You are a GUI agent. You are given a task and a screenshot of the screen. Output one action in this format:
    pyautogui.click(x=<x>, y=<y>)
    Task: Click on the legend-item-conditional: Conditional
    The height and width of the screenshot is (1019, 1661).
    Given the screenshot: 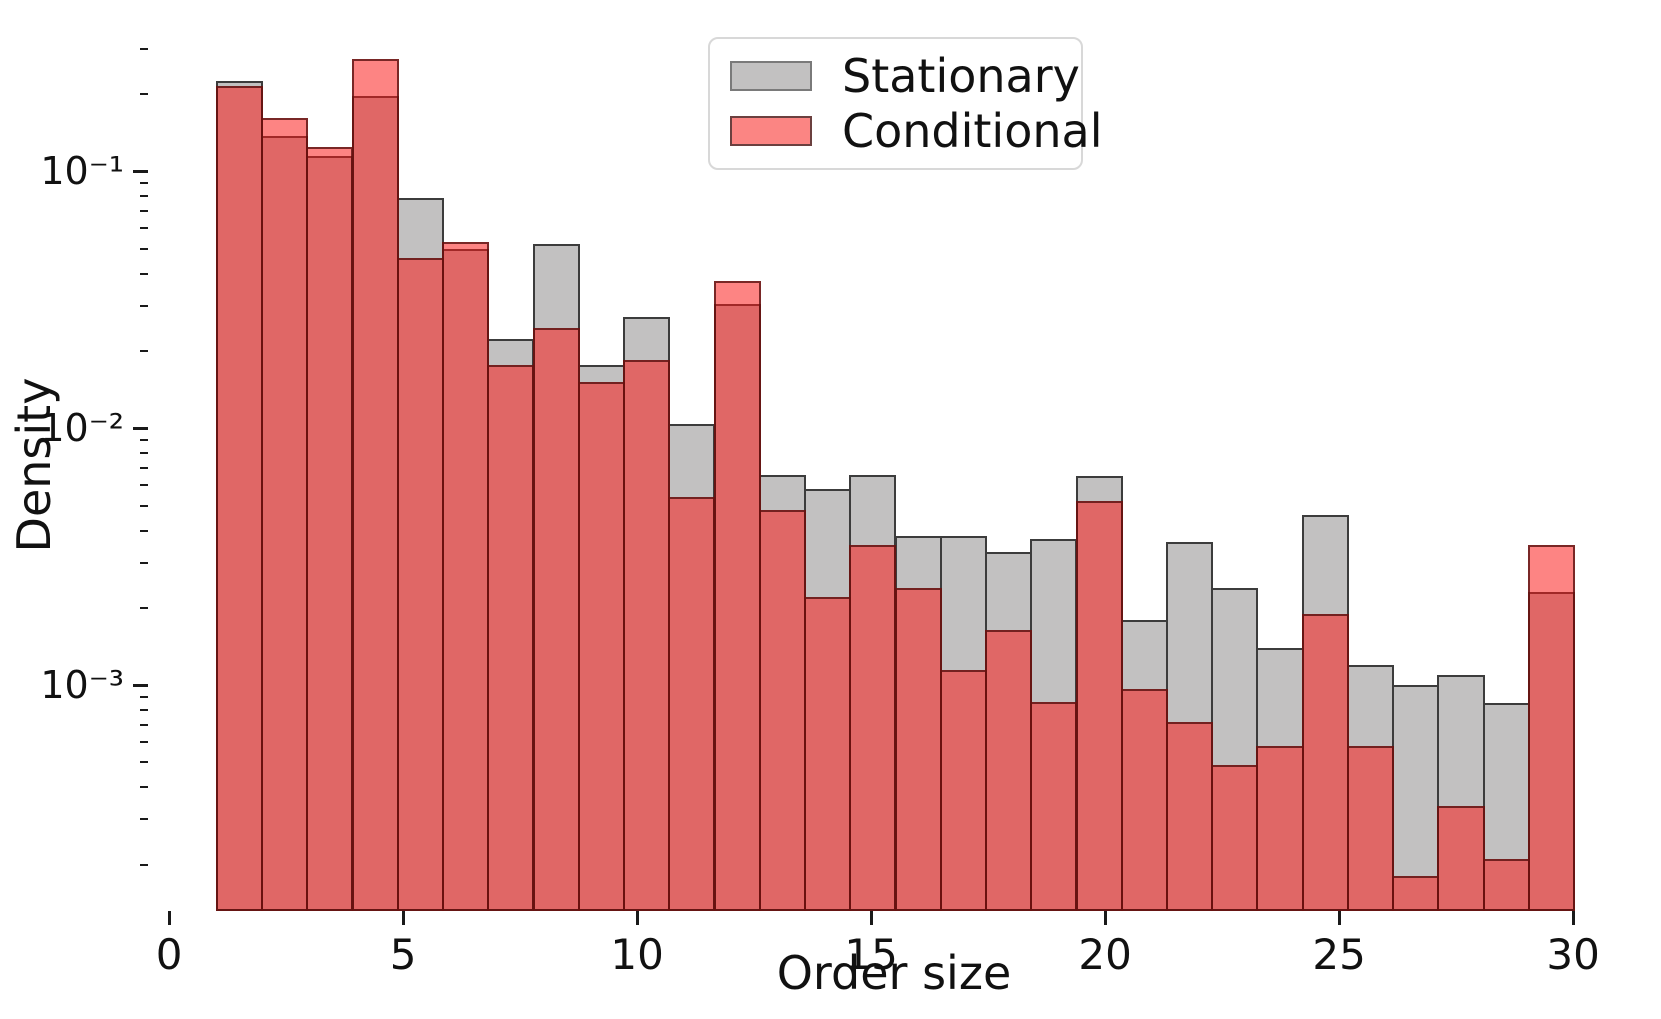 What is the action you would take?
    pyautogui.click(x=916, y=131)
    